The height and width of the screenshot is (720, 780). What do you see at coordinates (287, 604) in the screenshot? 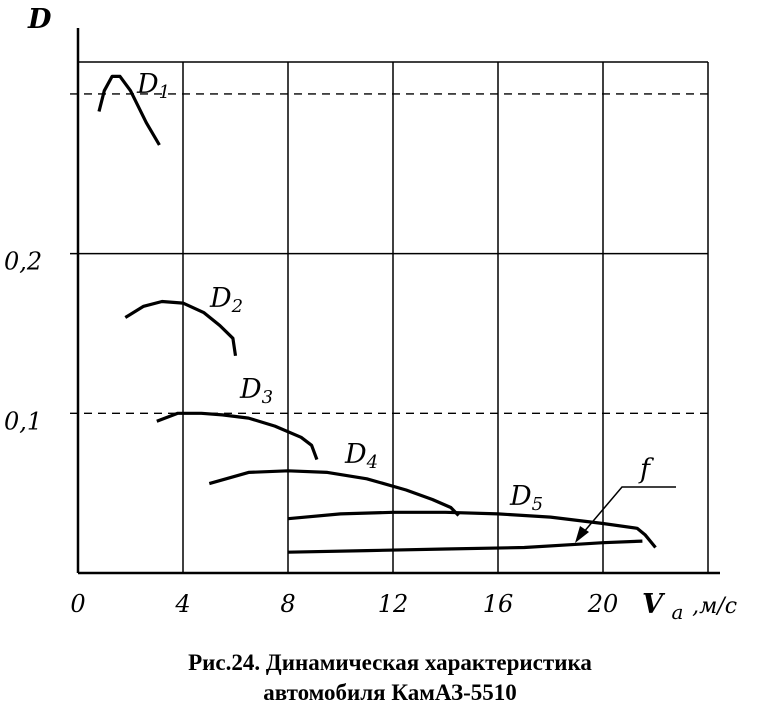
I see `x-tick-label: 8` at bounding box center [287, 604].